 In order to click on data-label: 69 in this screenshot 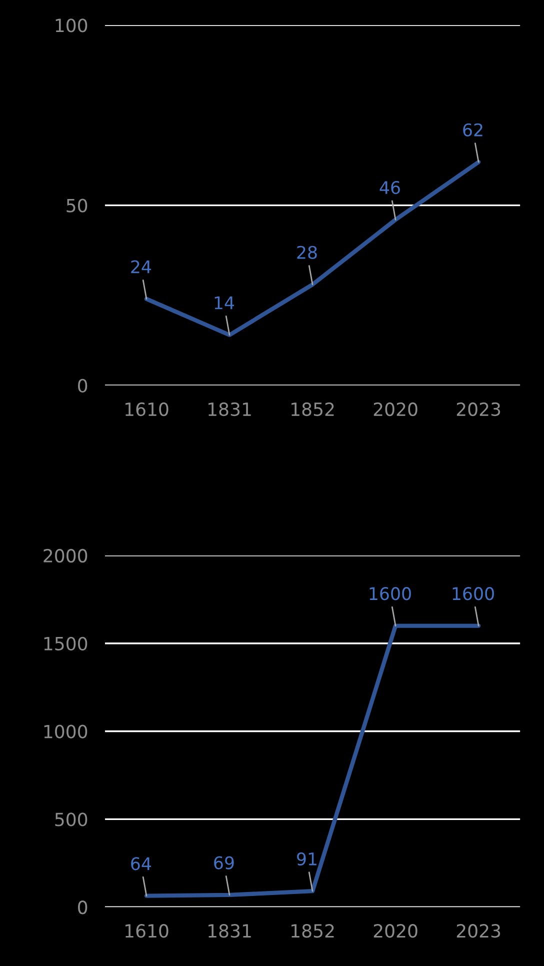, I will do `click(224, 863)`.